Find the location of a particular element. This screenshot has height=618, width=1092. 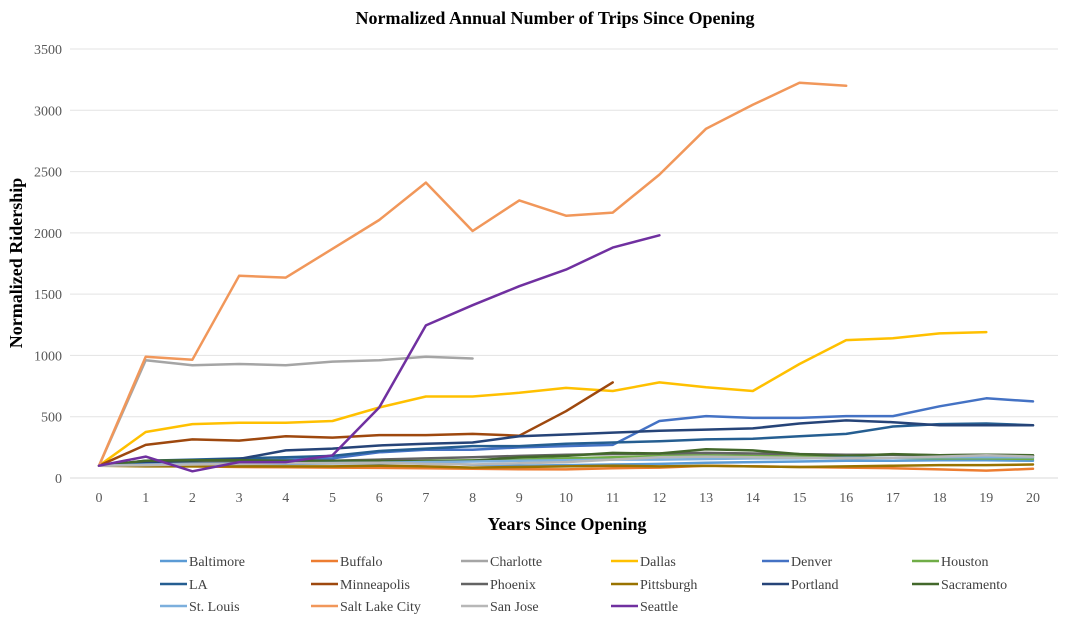

legend-label: LA is located at coordinates (199, 585).